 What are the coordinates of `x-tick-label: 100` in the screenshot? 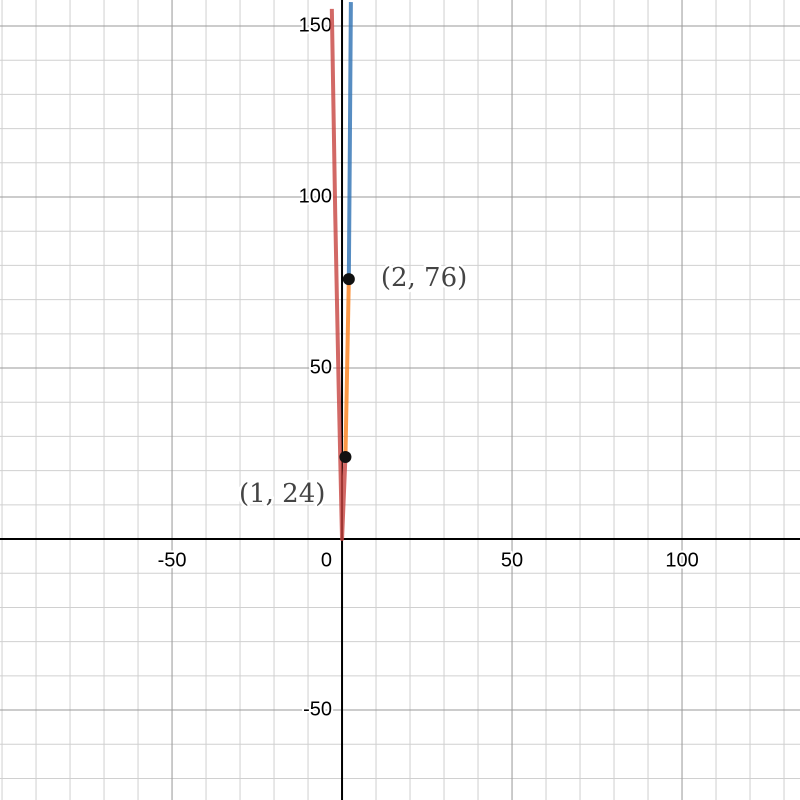 It's located at (681, 560).